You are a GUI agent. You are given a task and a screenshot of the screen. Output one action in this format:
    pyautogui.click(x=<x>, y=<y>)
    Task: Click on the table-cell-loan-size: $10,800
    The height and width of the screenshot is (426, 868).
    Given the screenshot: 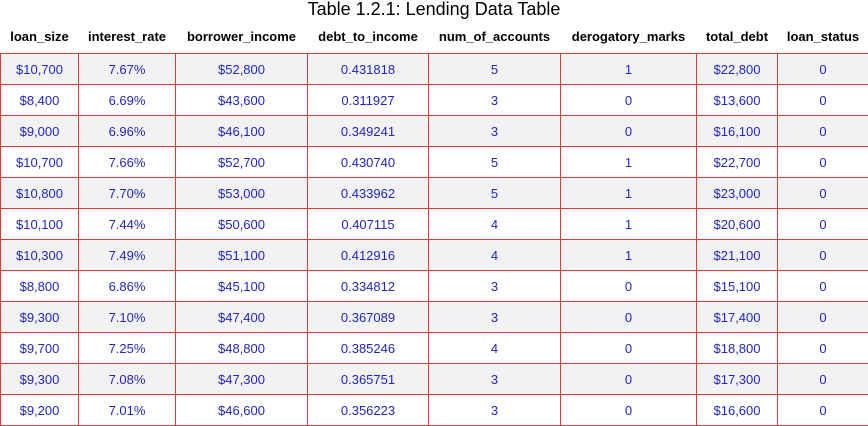 What is the action you would take?
    pyautogui.click(x=40, y=193)
    